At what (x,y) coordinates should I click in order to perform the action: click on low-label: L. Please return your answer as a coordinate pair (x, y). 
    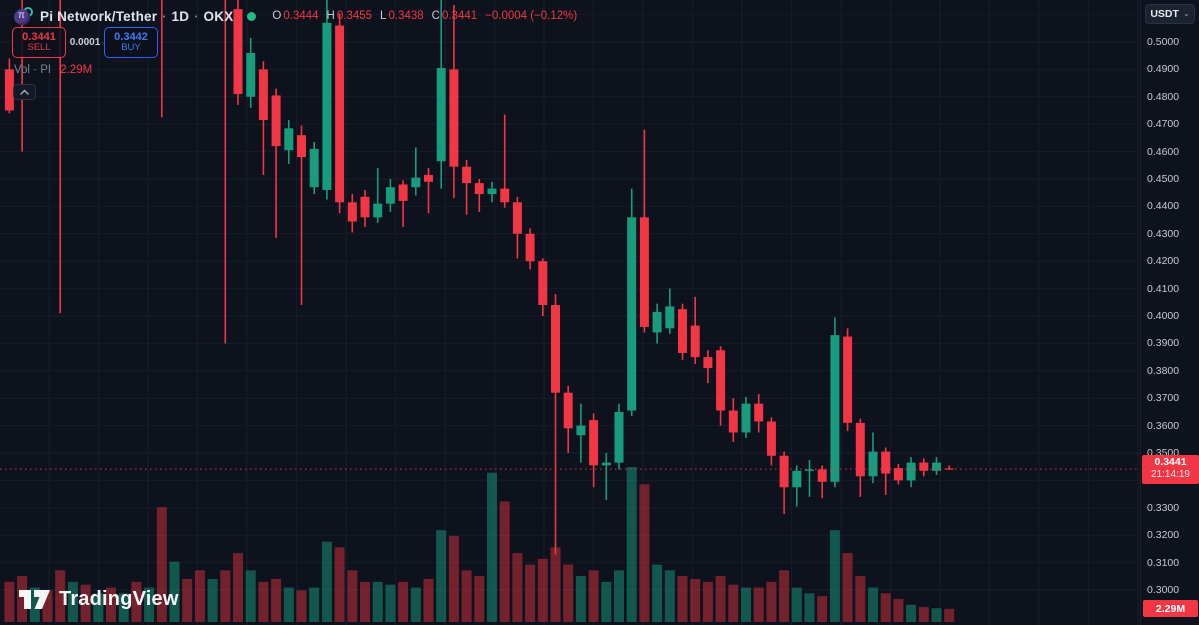
    Looking at the image, I should click on (383, 16).